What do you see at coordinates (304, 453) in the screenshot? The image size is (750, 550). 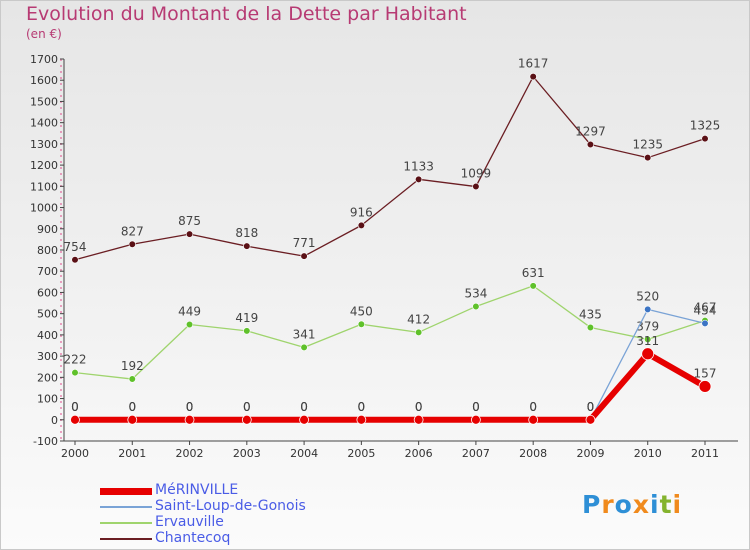 I see `x-tick-label: 2004` at bounding box center [304, 453].